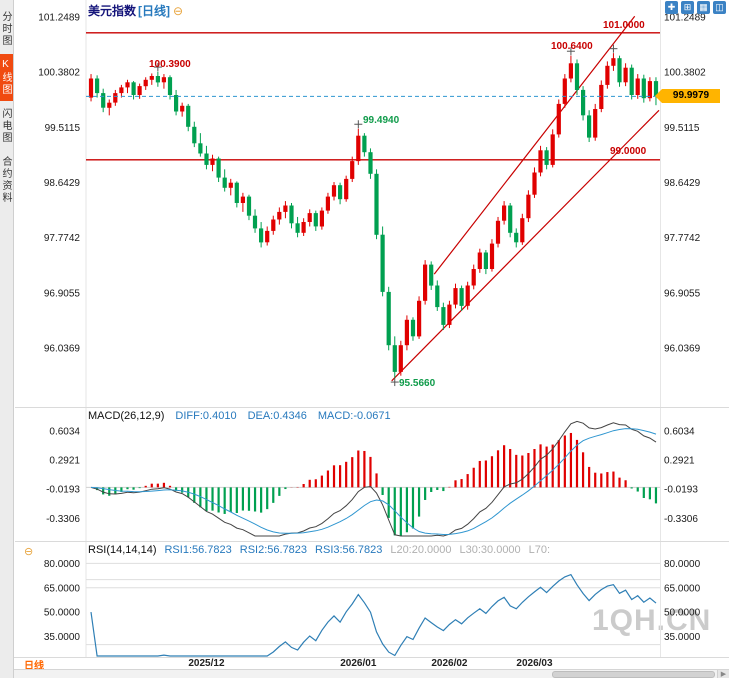 This screenshot has width=729, height=678. What do you see at coordinates (658, 96) in the screenshot?
I see `price-tag-arrow` at bounding box center [658, 96].